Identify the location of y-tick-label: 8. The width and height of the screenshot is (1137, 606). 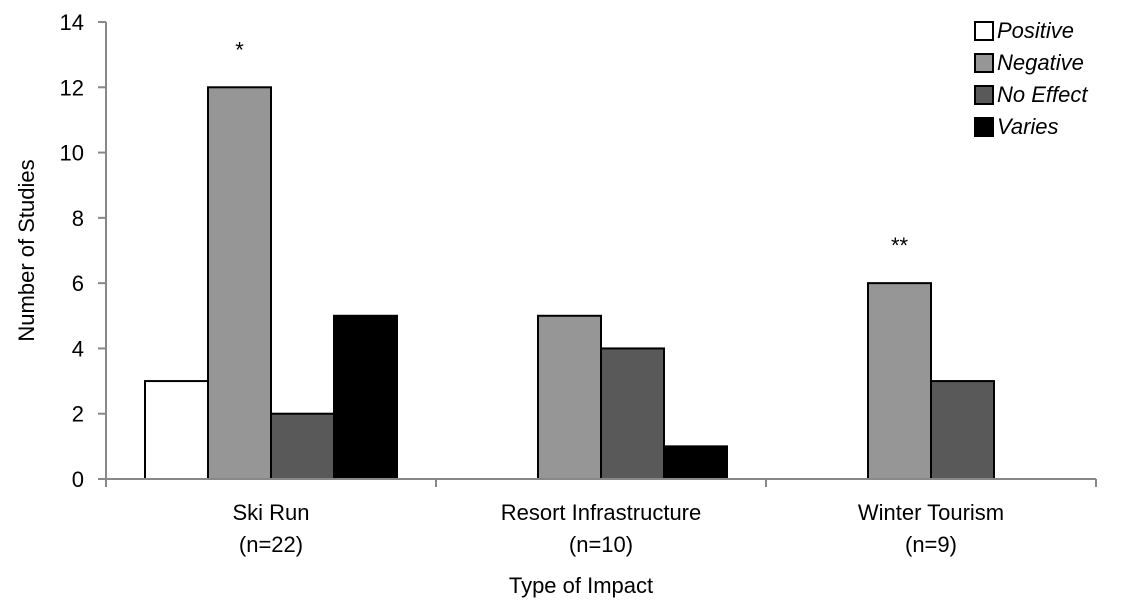
(78, 218).